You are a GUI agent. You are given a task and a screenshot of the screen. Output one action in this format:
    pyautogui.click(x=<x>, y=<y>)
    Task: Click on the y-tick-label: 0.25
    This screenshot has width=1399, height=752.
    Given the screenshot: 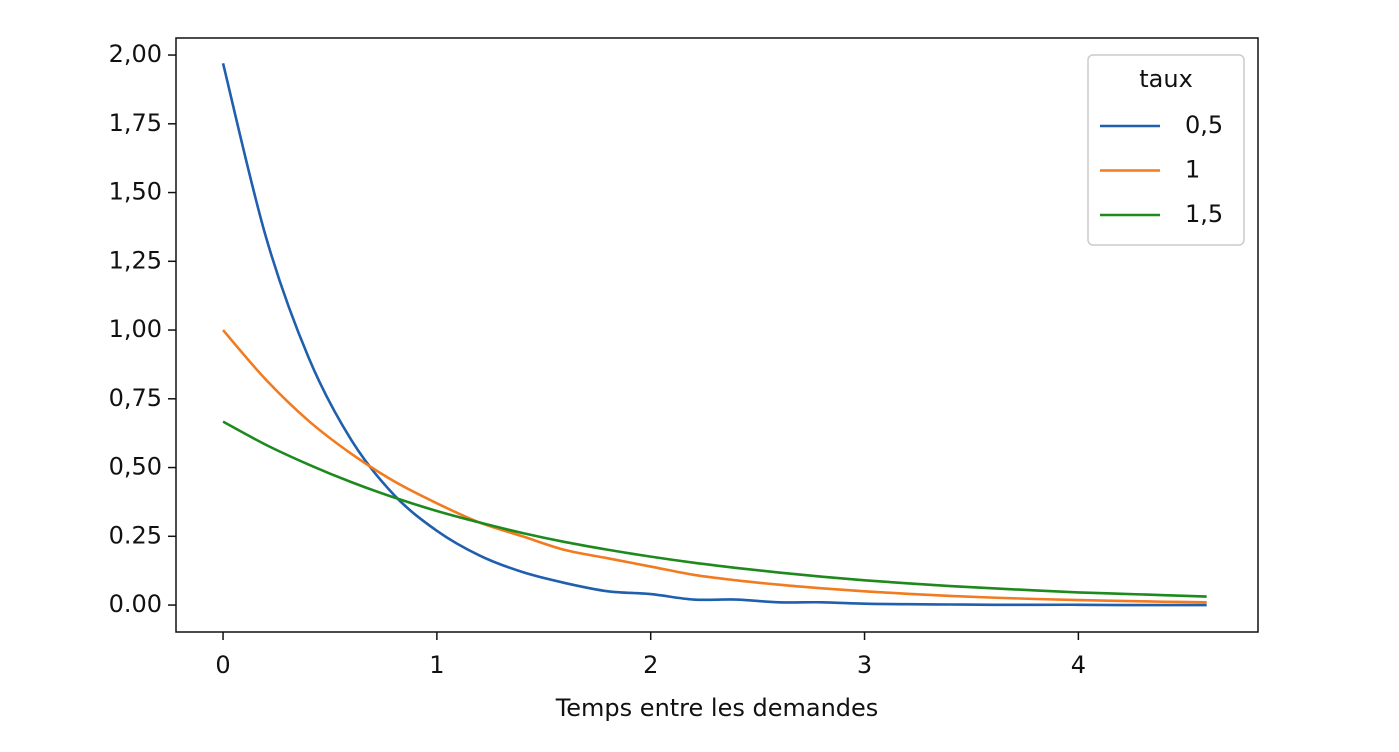 What is the action you would take?
    pyautogui.click(x=135, y=535)
    